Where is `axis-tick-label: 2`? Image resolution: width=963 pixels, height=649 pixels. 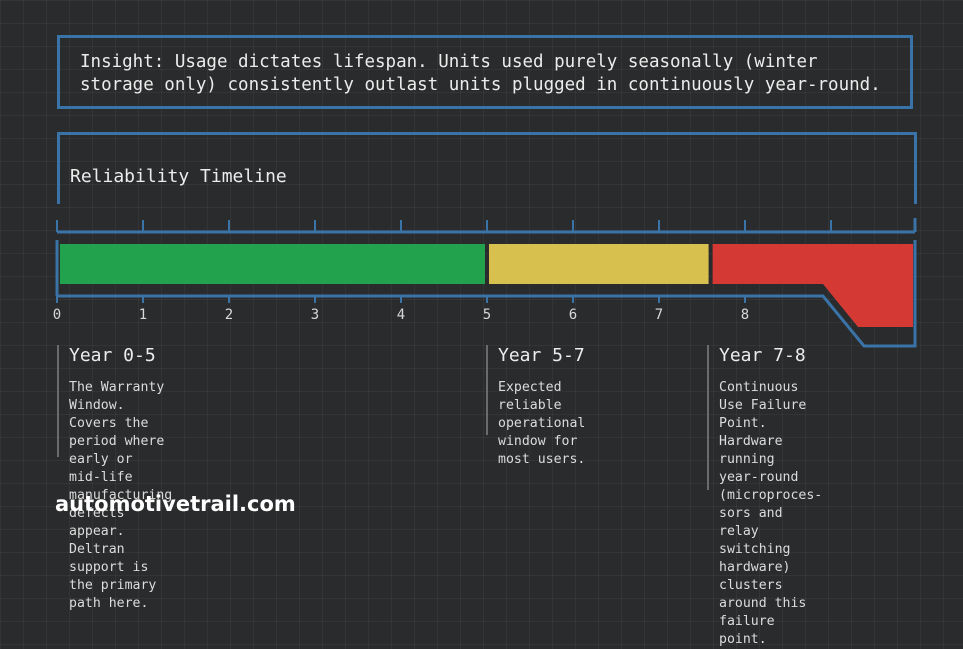
axis-tick-label: 2 is located at coordinates (229, 315).